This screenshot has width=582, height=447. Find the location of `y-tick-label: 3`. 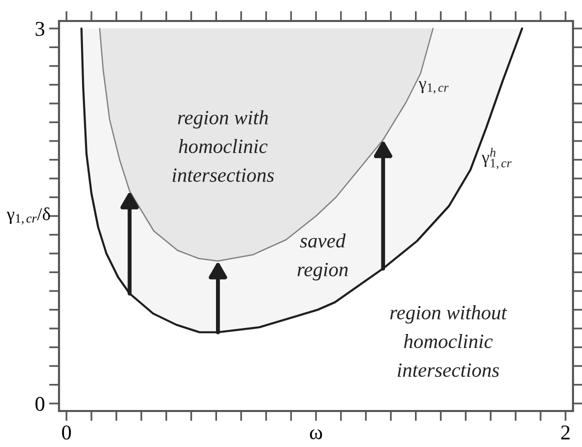

y-tick-label: 3 is located at coordinates (40, 29).